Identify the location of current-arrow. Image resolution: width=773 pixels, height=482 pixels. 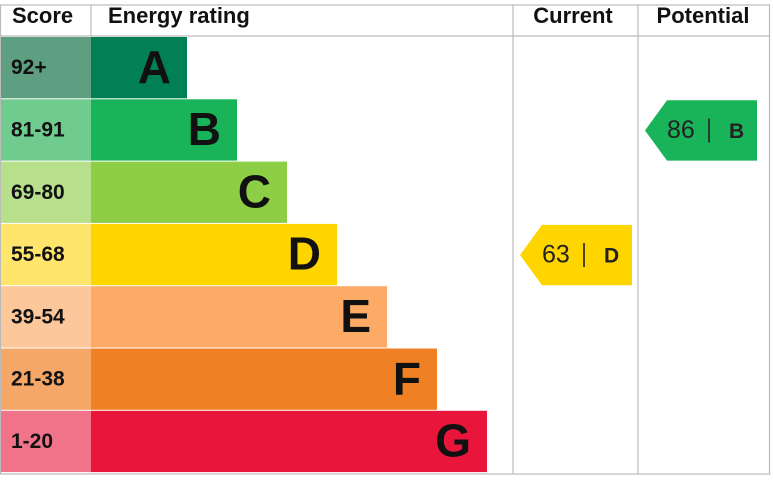
(576, 255).